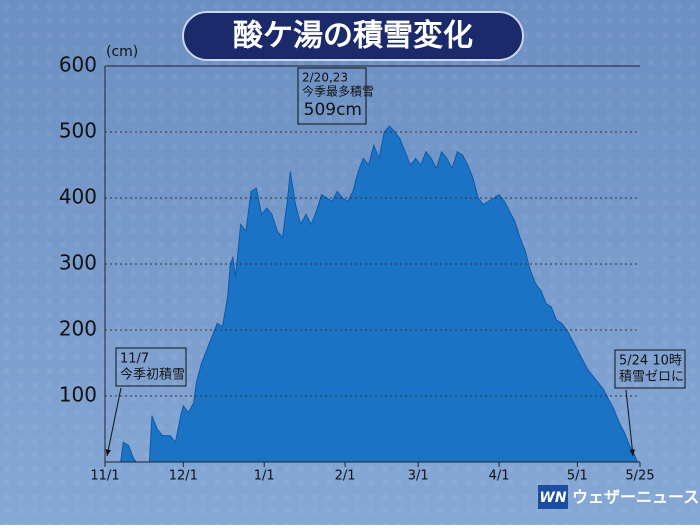 The height and width of the screenshot is (529, 700). Describe the element at coordinates (345, 476) in the screenshot. I see `x-tick-label: 2/1` at that location.